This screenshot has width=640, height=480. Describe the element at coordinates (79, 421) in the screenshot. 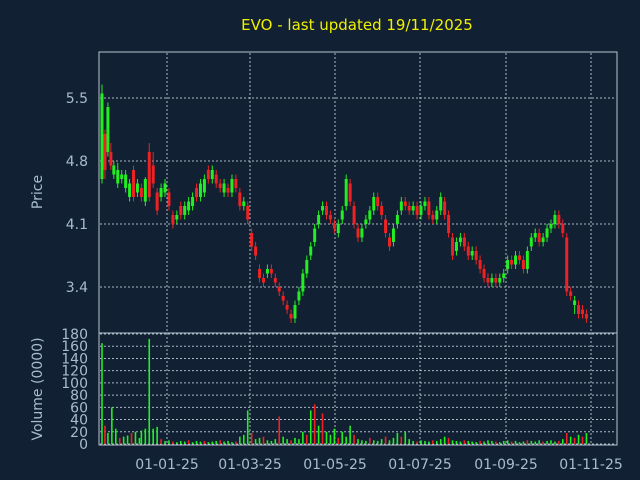

I see `volume-tick-label: 40` at that location.